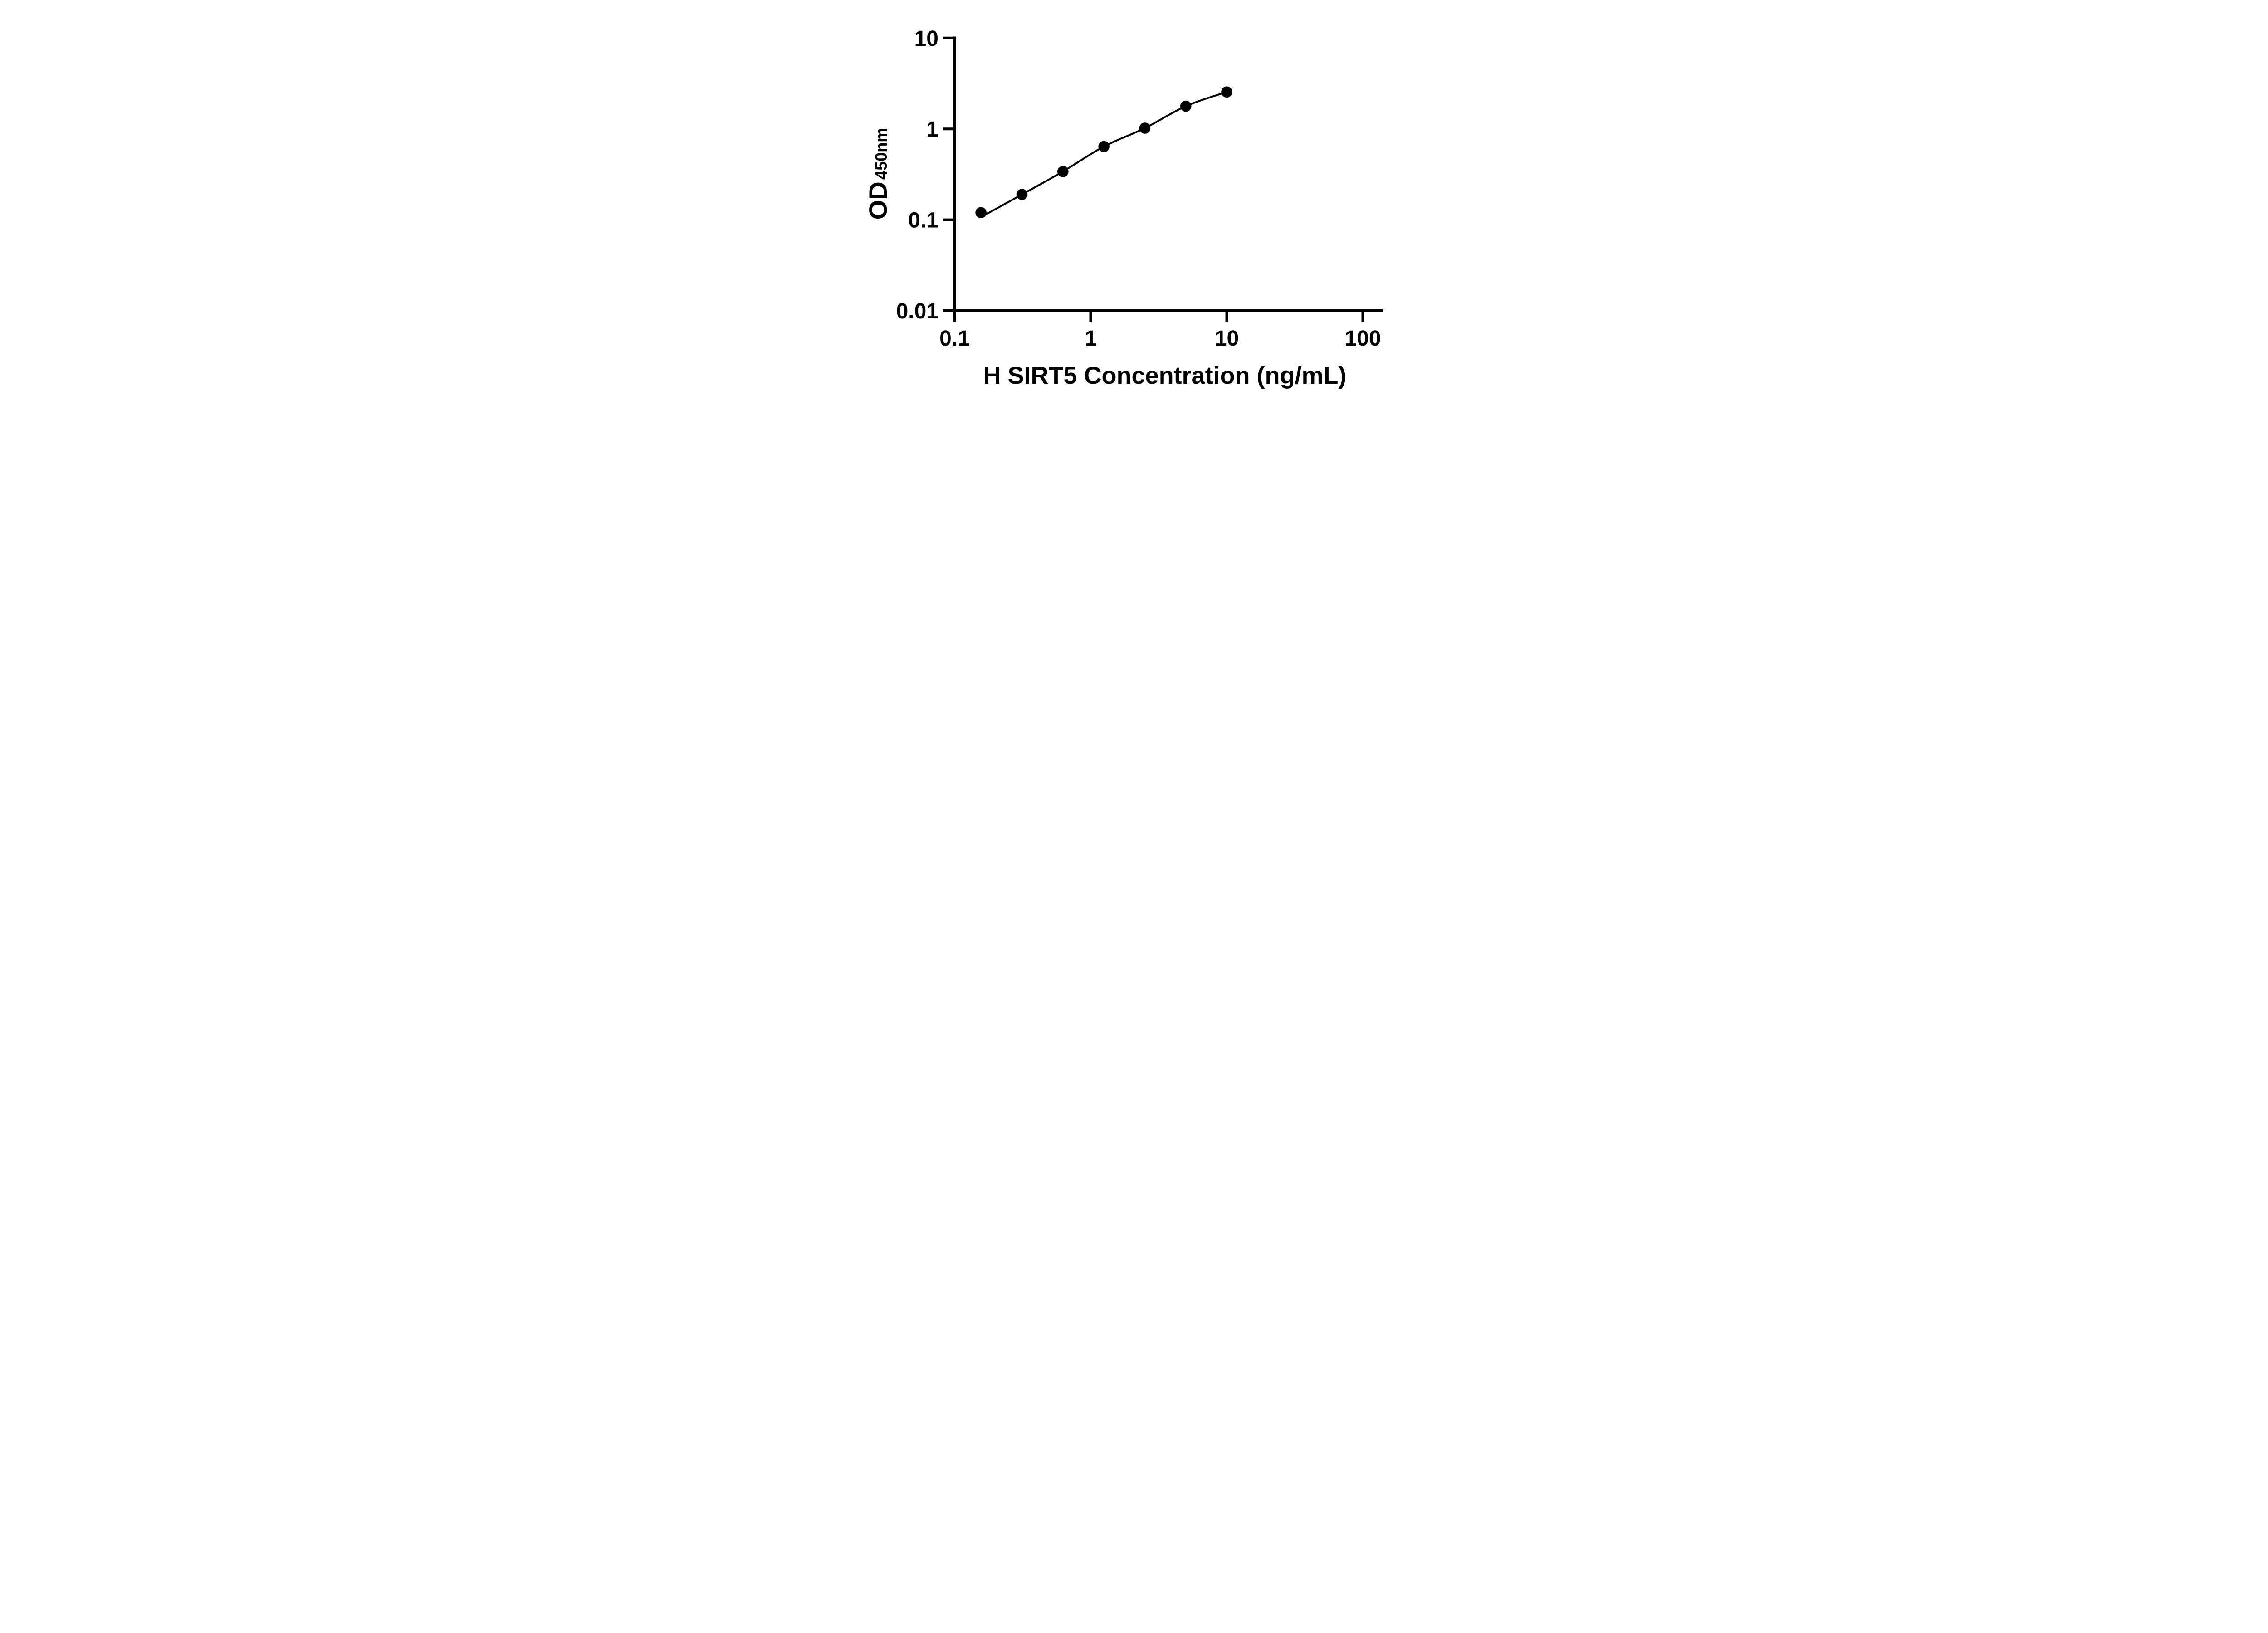 This screenshot has width=2268, height=1633. I want to click on y-axis-title-sub: 450nm, so click(881, 154).